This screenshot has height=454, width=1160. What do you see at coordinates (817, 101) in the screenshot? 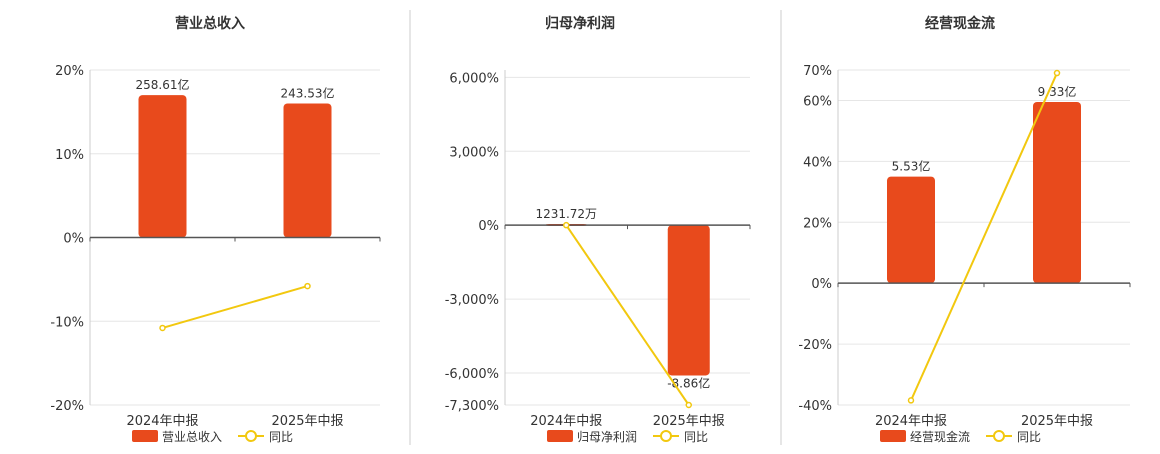
I see `y-tick-label: 60%` at bounding box center [817, 101].